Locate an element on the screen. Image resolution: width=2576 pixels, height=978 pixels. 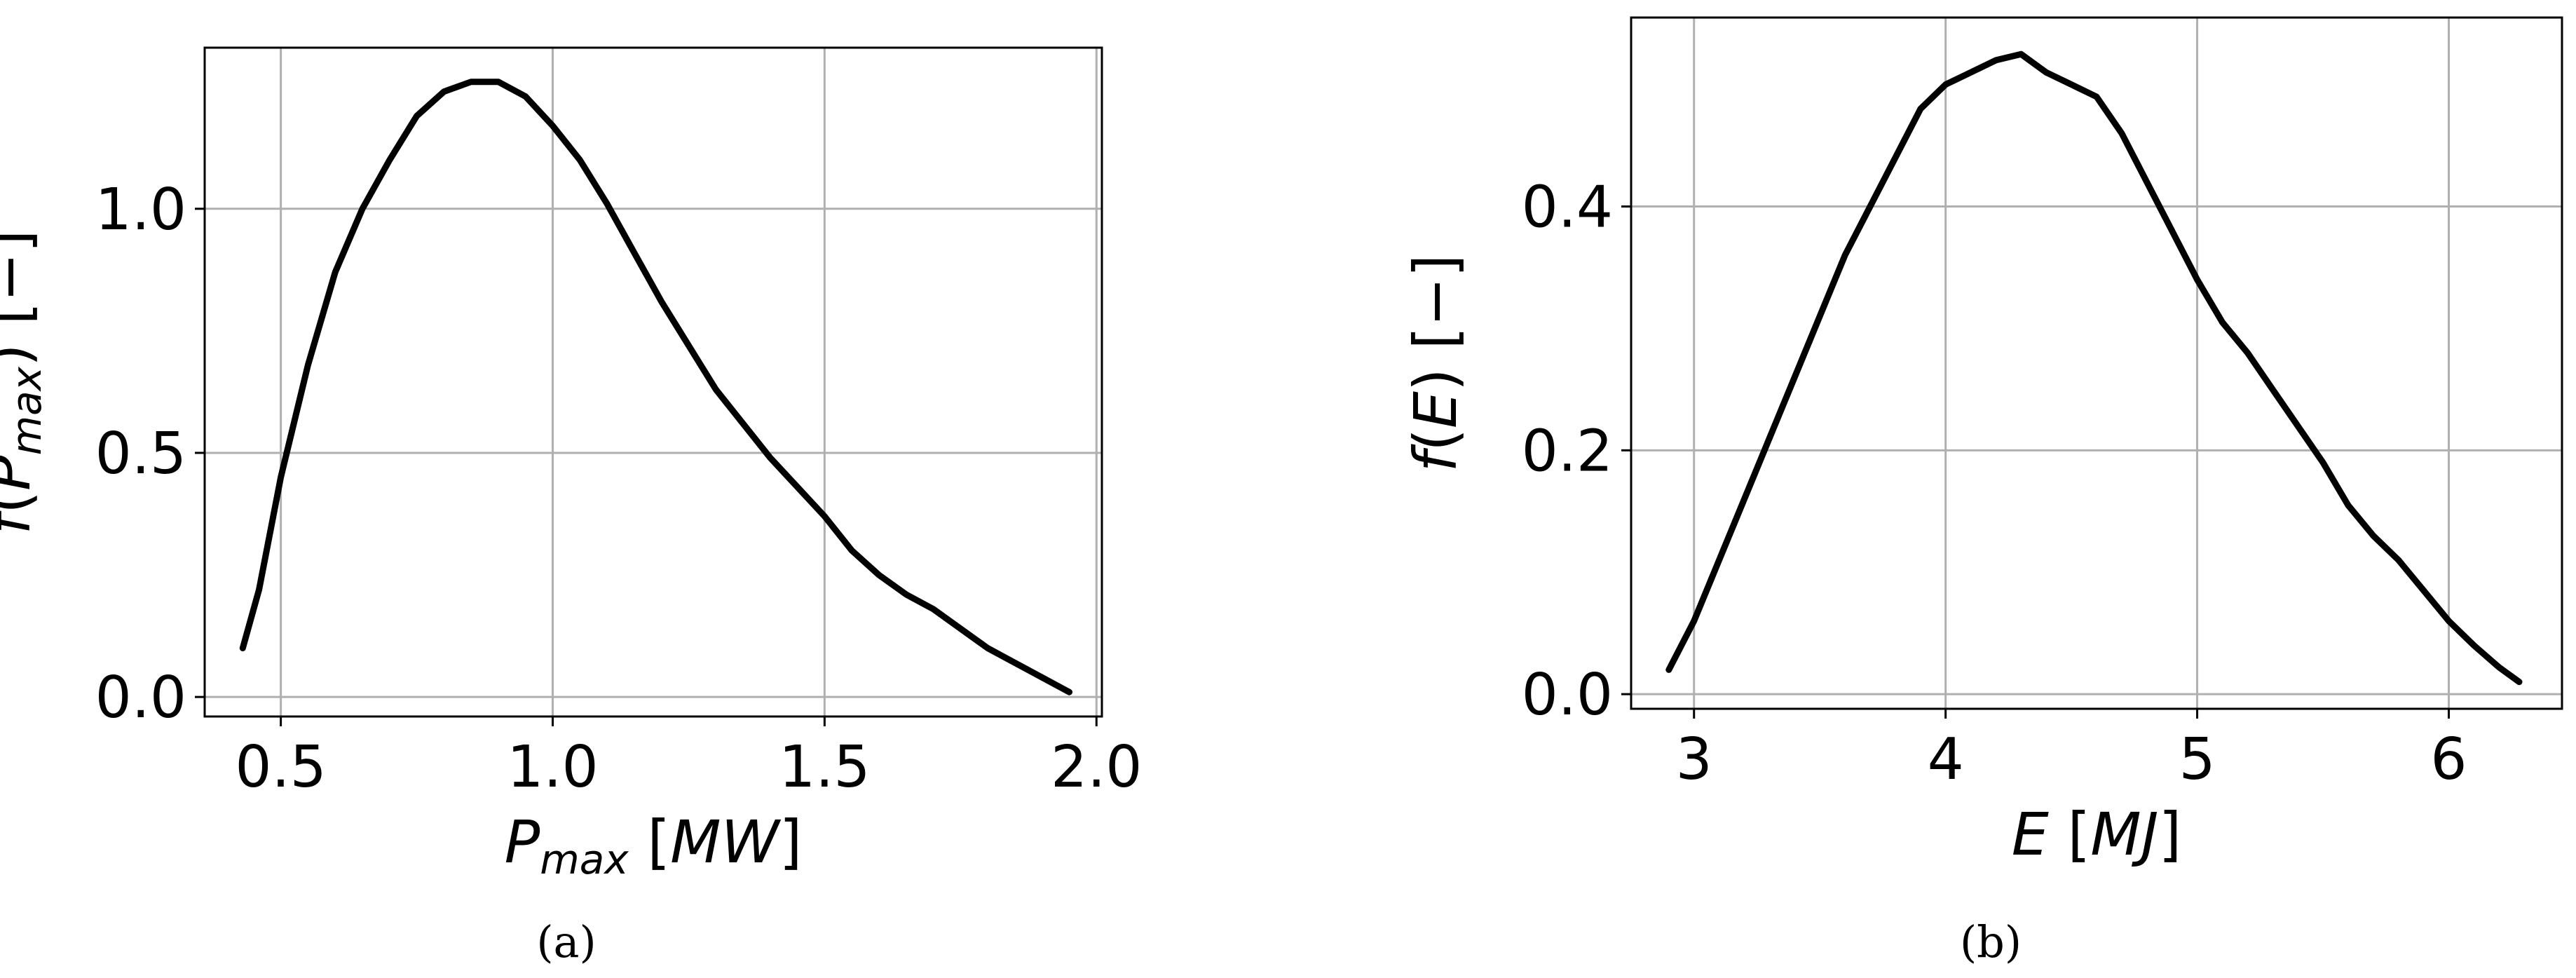
x-axis-label: E [MJ] is located at coordinates (2097, 834).